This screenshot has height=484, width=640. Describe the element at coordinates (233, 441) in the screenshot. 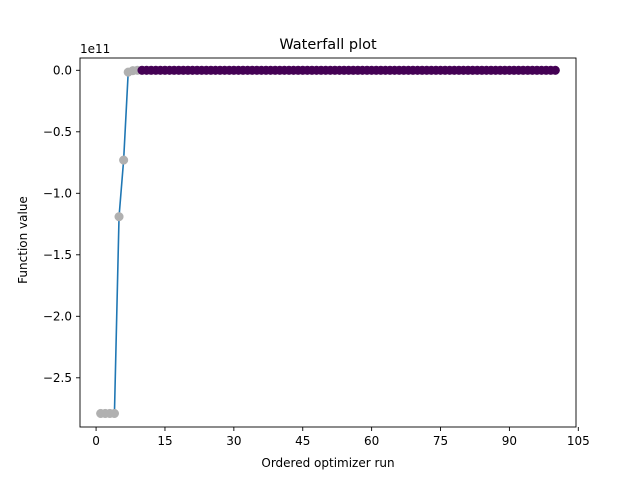

I see `x-tick-label: 30` at that location.